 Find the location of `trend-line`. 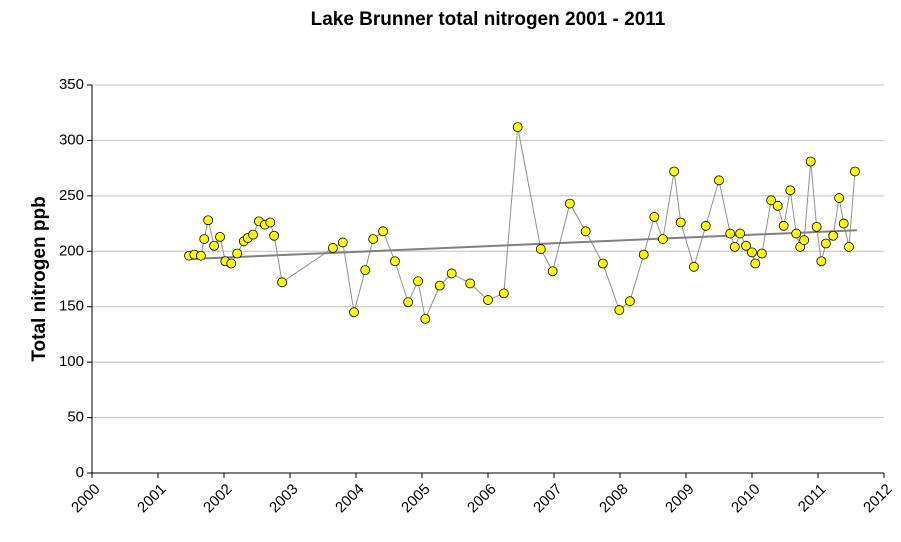

trend-line is located at coordinates (522, 245).